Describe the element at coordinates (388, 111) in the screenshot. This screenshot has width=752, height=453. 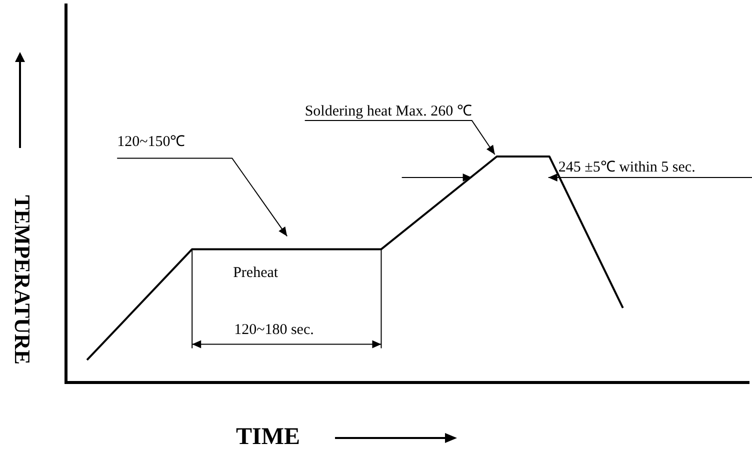
I see `text: Soldering heat Max. 260 ℃` at that location.